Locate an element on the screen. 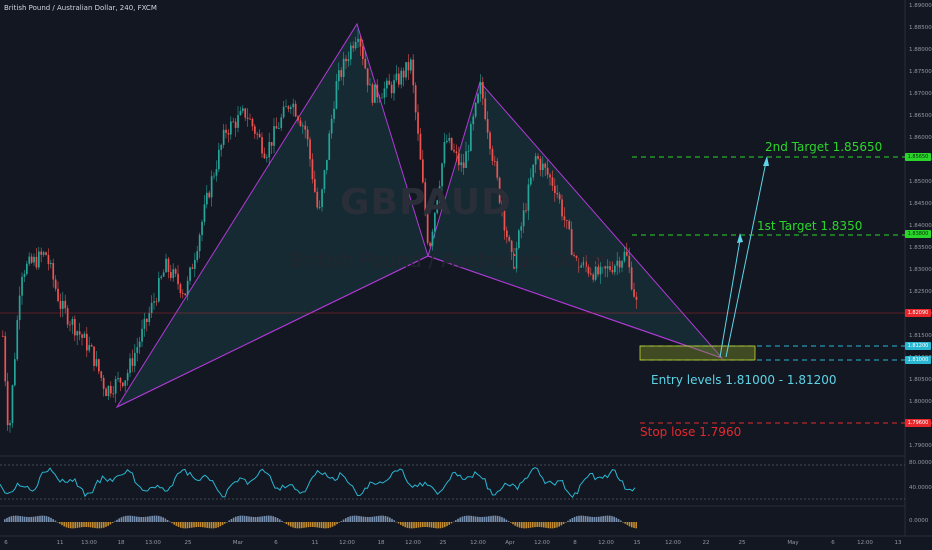  price-tick: 1.85000 is located at coordinates (920, 182).